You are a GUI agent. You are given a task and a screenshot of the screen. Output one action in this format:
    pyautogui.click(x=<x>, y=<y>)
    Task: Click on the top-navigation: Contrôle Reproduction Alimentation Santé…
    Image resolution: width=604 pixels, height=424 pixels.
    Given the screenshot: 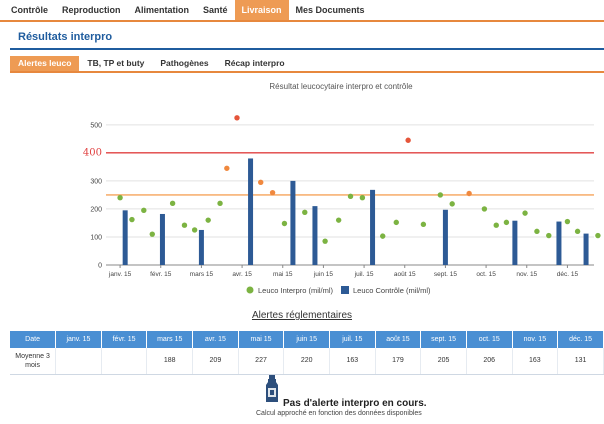 What is the action you would take?
    pyautogui.click(x=302, y=11)
    